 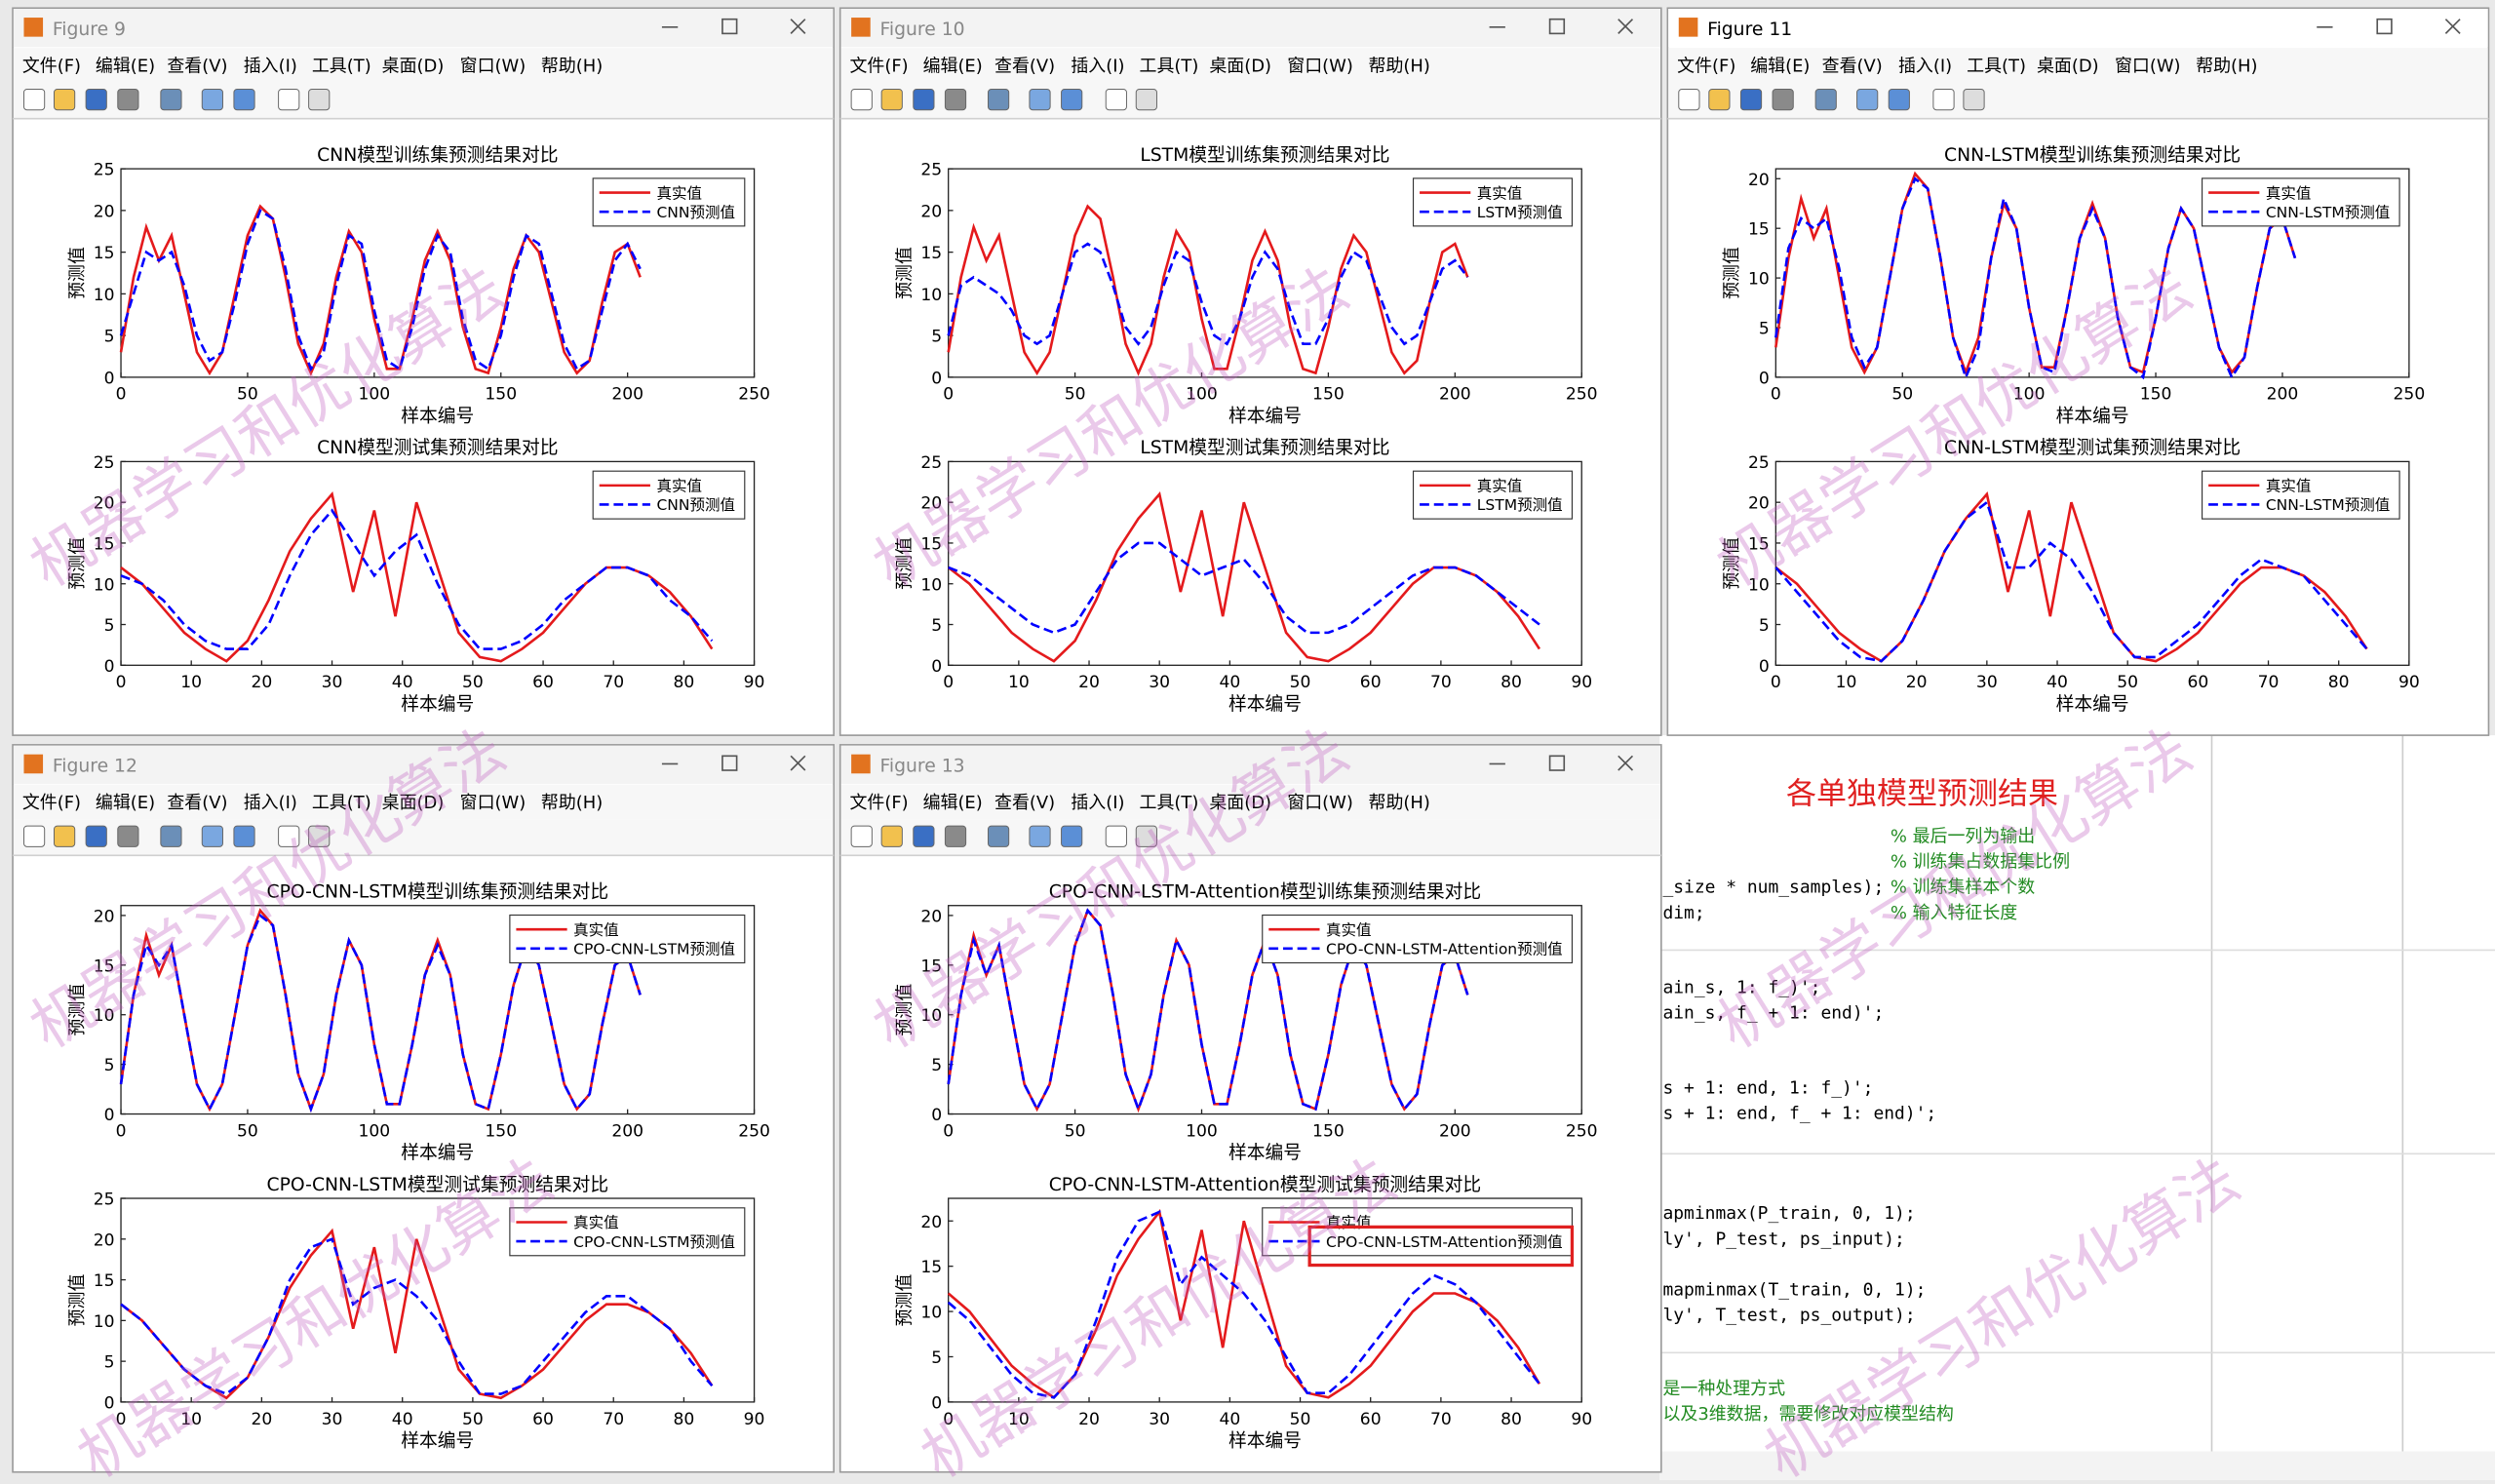 What do you see at coordinates (931, 916) in the screenshot?
I see `y-tick-label: 20` at bounding box center [931, 916].